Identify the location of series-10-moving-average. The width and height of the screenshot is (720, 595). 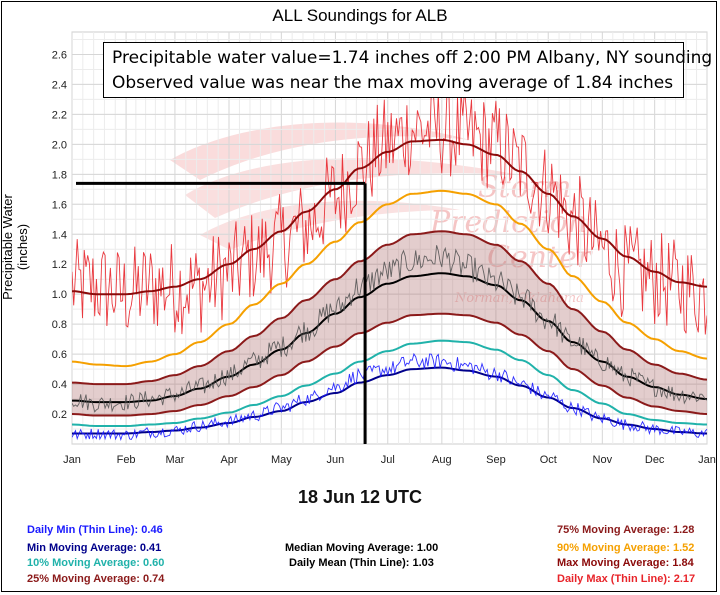
(389, 383).